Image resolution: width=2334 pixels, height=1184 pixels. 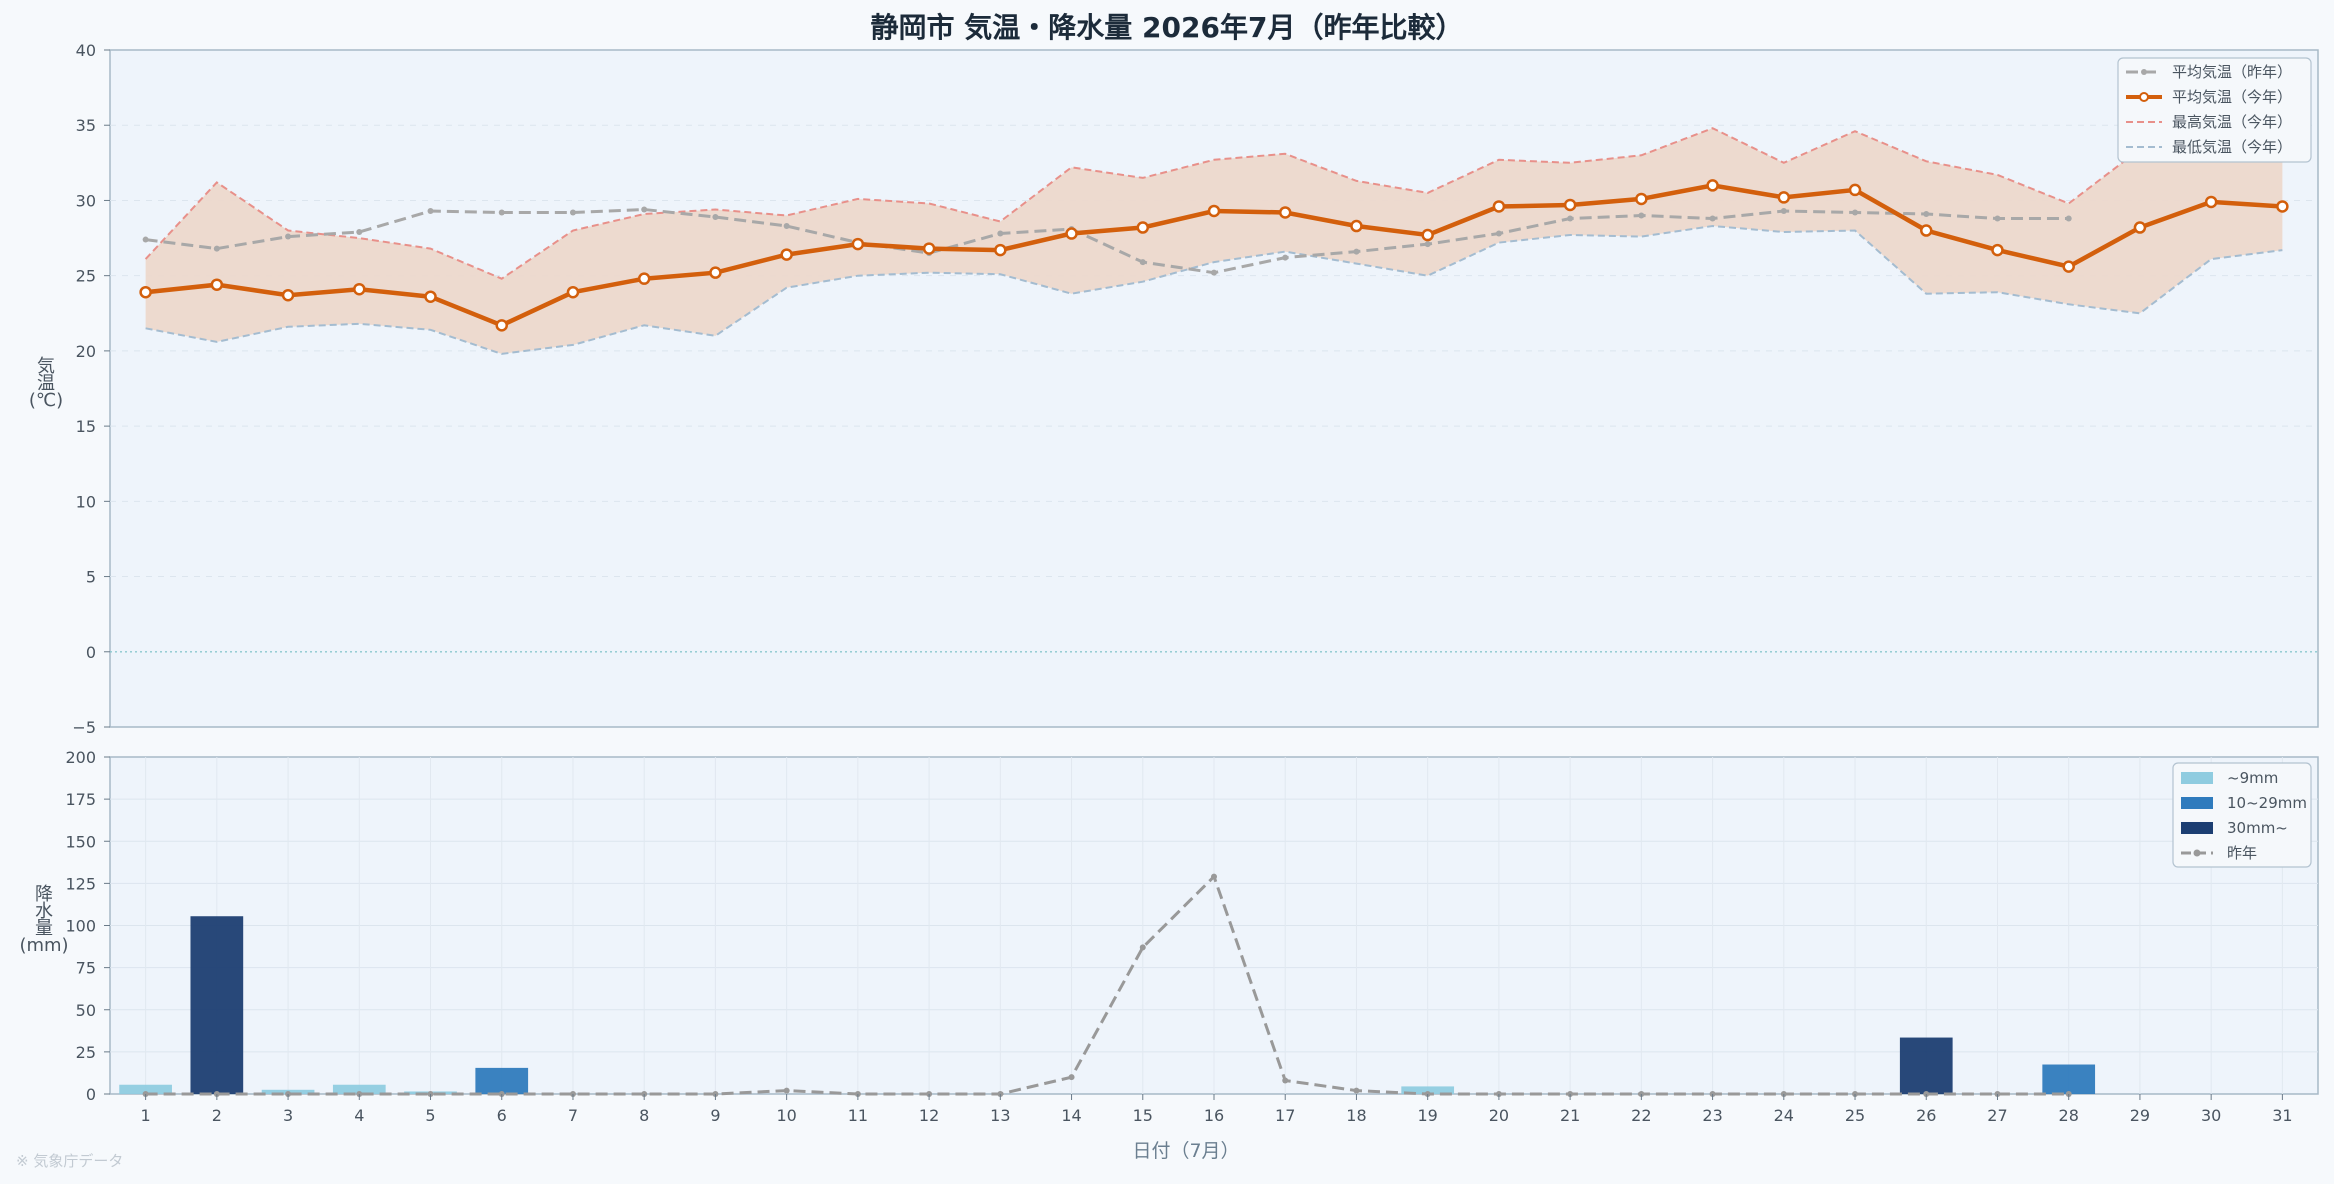 I want to click on legend-label: 平均気温（今年）, so click(x=2232, y=97).